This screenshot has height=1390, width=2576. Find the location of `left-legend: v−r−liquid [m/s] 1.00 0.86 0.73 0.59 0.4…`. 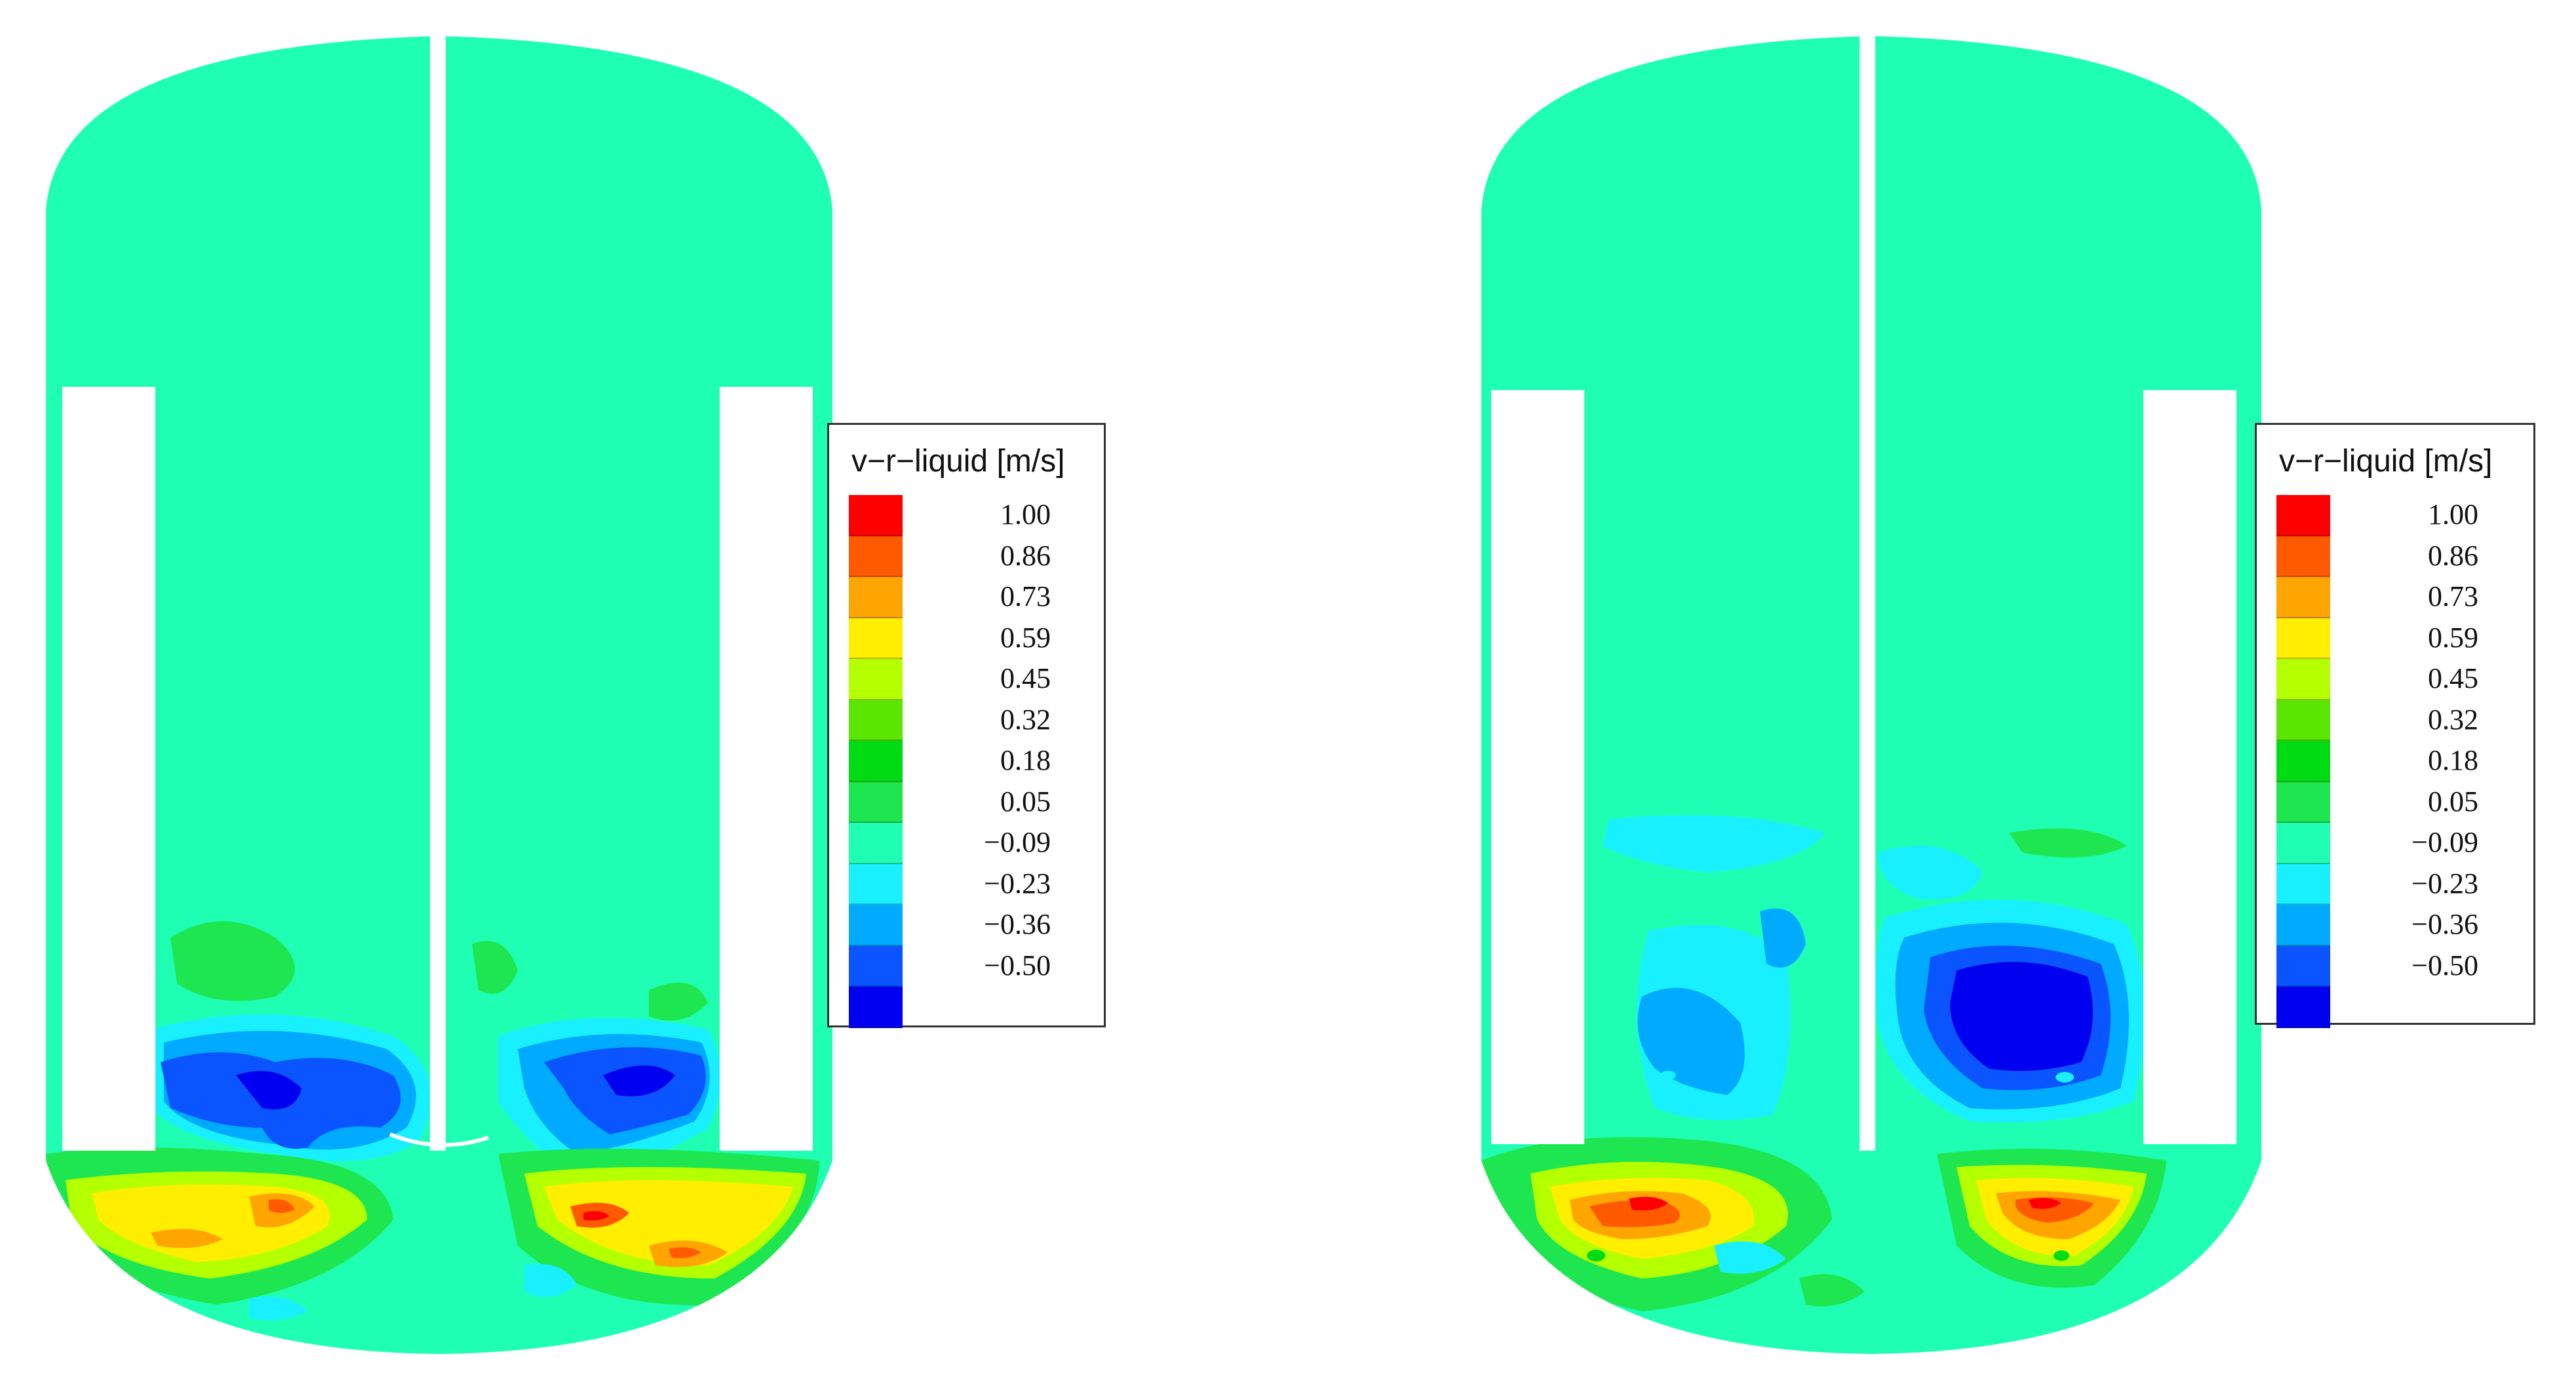

left-legend: v−r−liquid [m/s] 1.00 0.86 0.73 0.59 0.4… is located at coordinates (966, 725).